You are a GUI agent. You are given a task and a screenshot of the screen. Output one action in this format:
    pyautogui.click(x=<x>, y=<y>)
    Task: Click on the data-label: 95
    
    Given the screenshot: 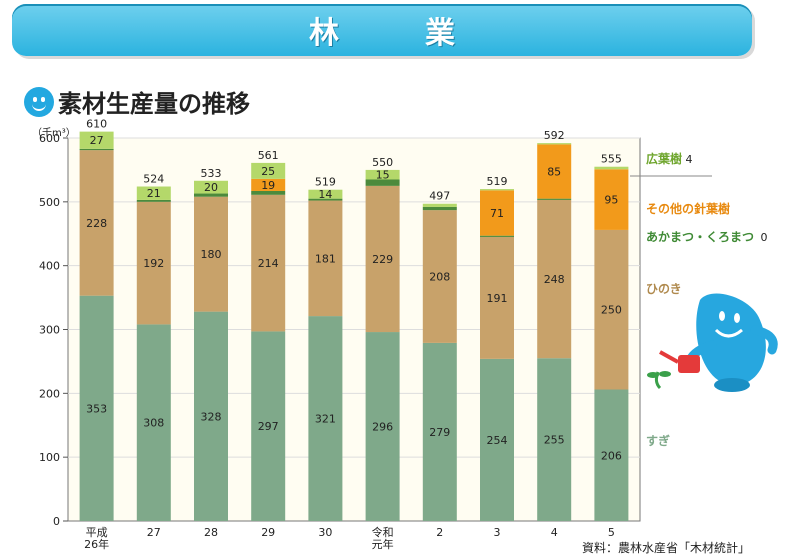 What is the action you would take?
    pyautogui.click(x=611, y=200)
    